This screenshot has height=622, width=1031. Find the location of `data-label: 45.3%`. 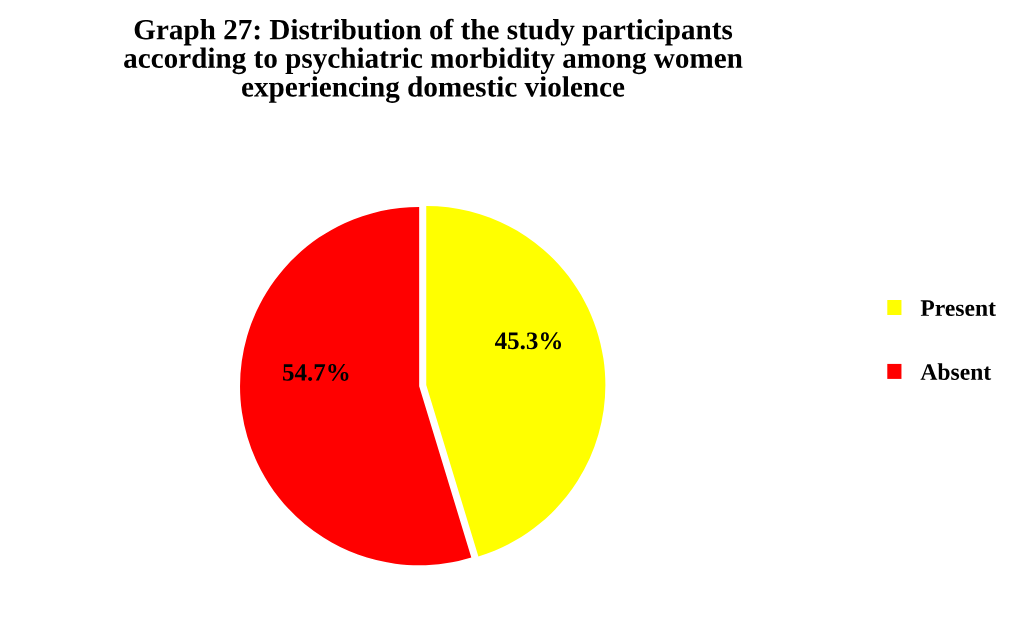

data-label: 45.3% is located at coordinates (528, 341).